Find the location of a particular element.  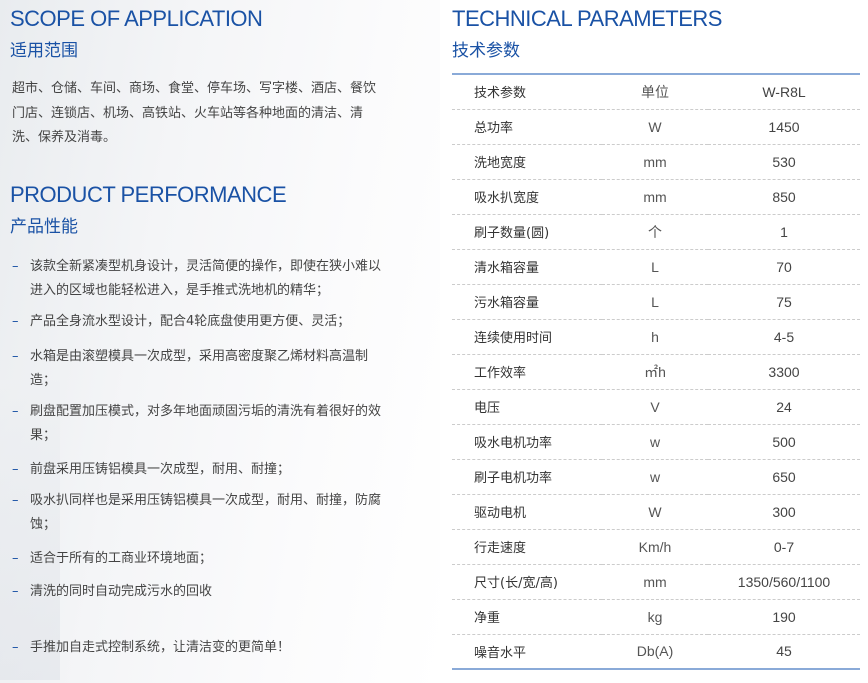

performance-item: – 刷盘配置加压模式，对多年地面顽固污垢的清洗有着很好的效果； is located at coordinates (202, 424).